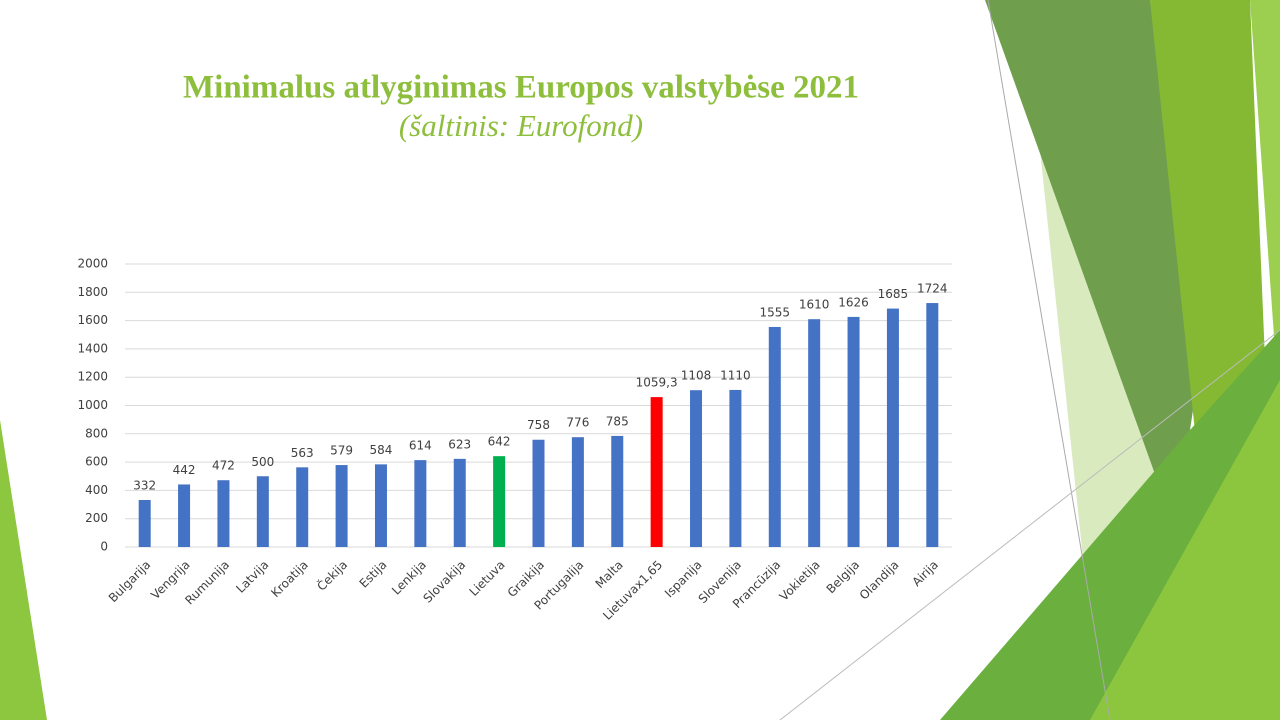 The width and height of the screenshot is (1280, 720). What do you see at coordinates (617, 421) in the screenshot?
I see `data-label: 785` at bounding box center [617, 421].